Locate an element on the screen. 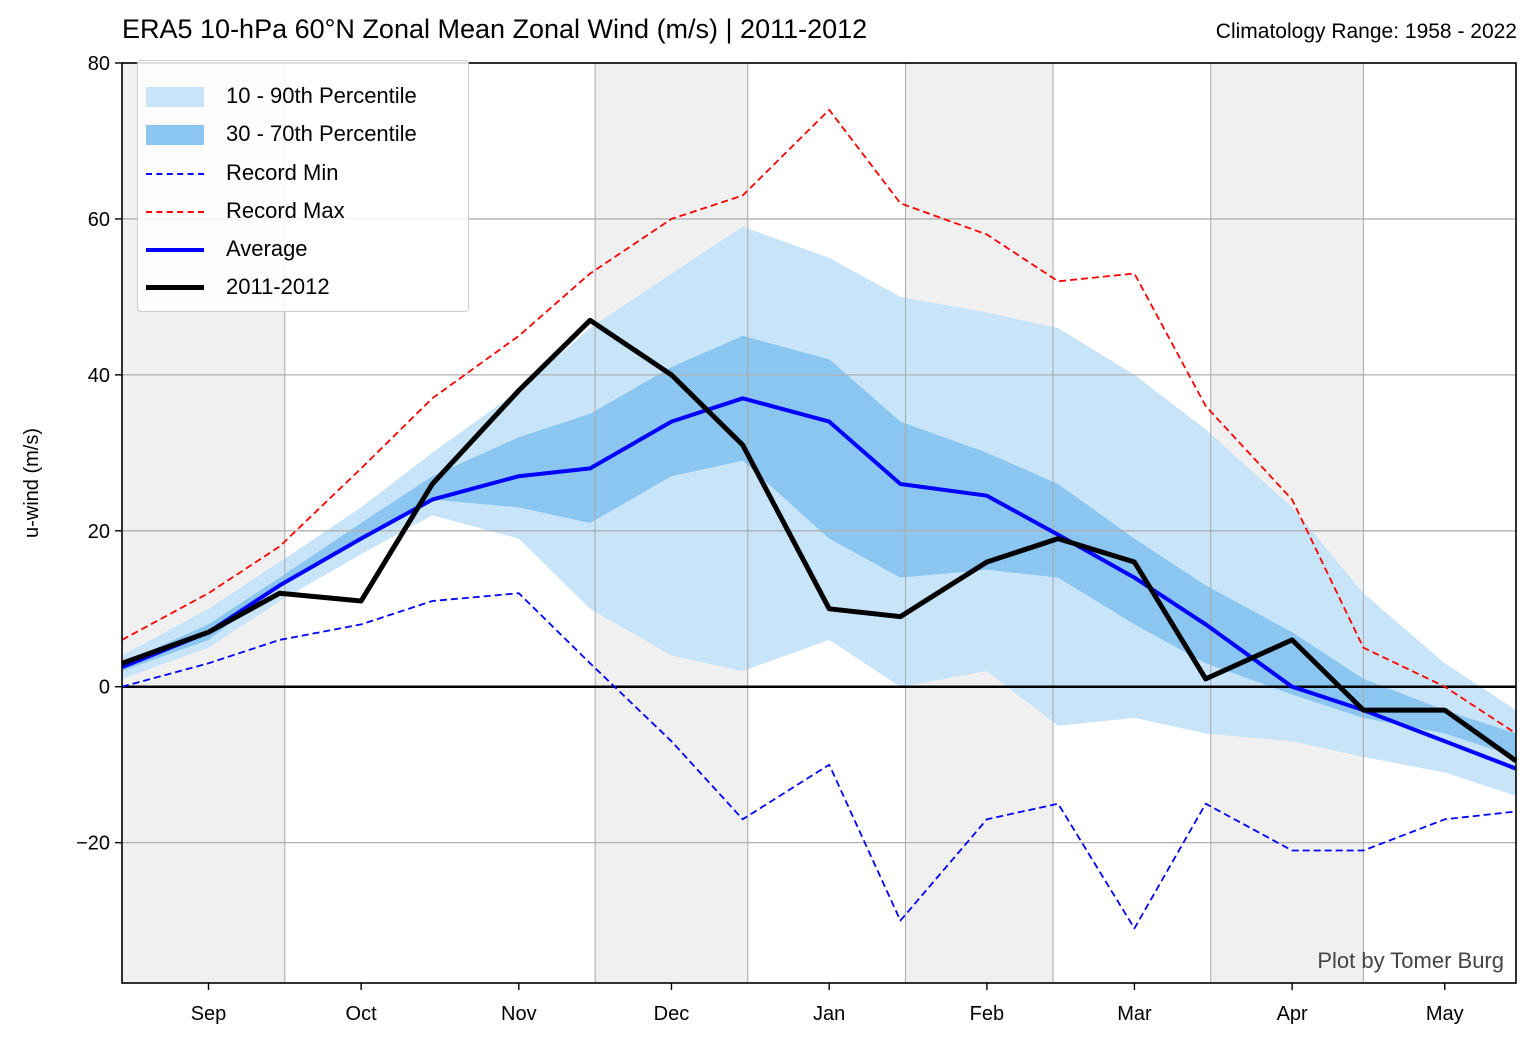  legend-item-record-min: Record Min is located at coordinates (303, 173).